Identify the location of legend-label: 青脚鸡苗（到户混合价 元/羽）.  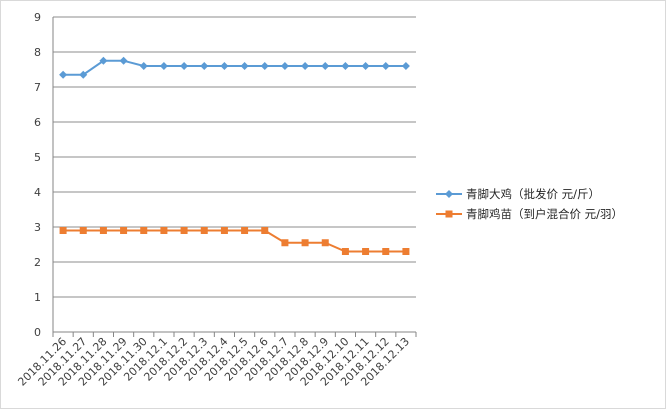
(544, 214).